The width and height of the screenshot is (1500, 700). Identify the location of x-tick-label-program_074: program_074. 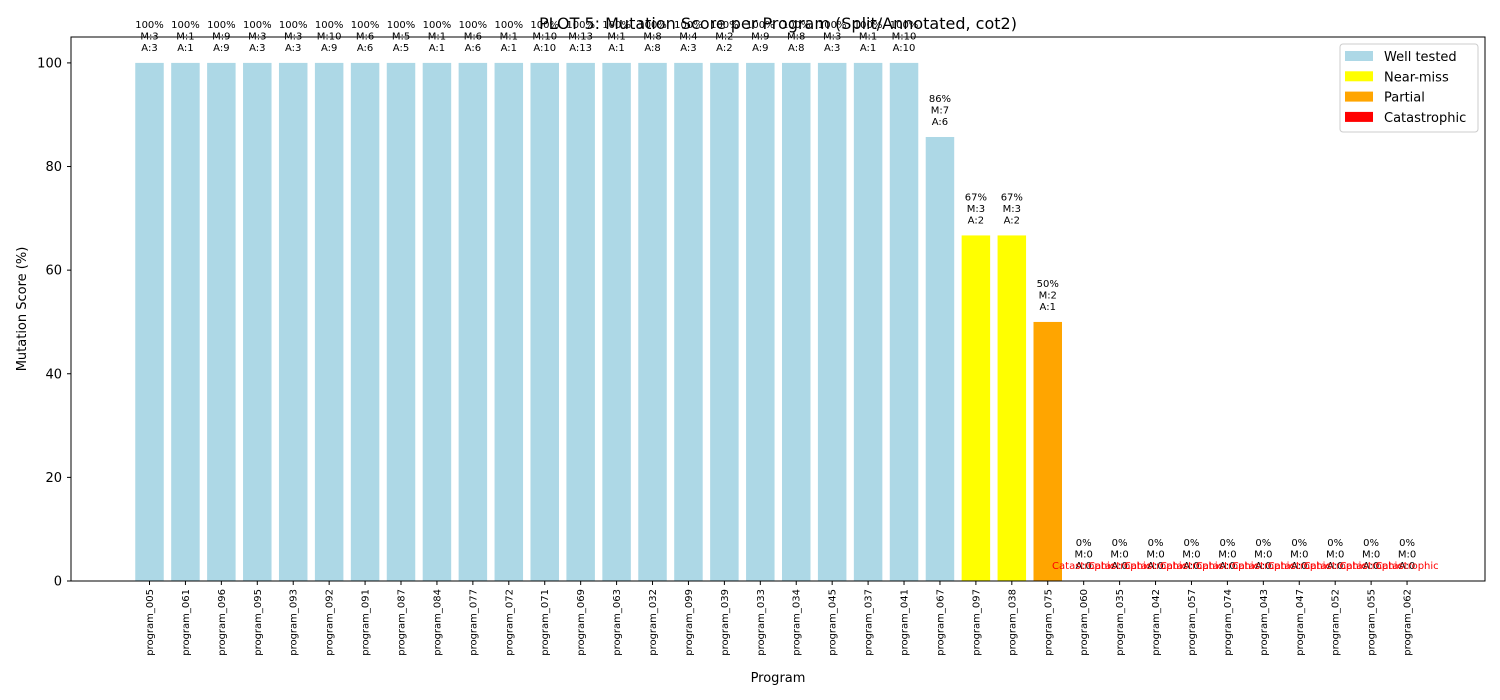
(1228, 622).